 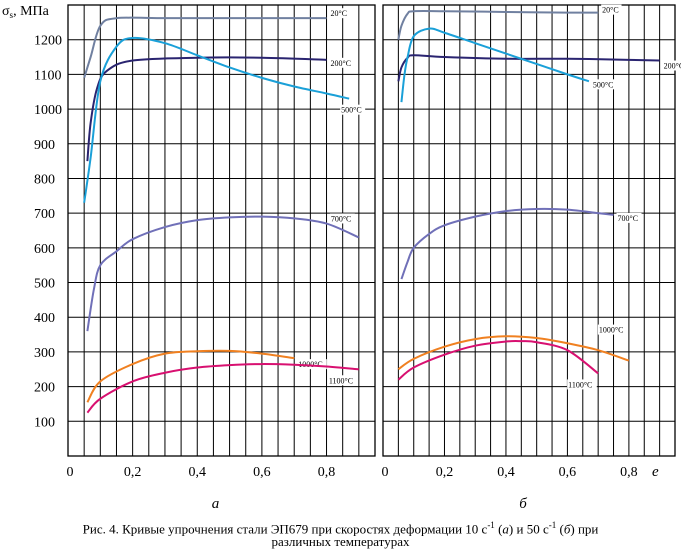 What do you see at coordinates (584, 529) in the screenshot?
I see `caption-suffix: ) при` at bounding box center [584, 529].